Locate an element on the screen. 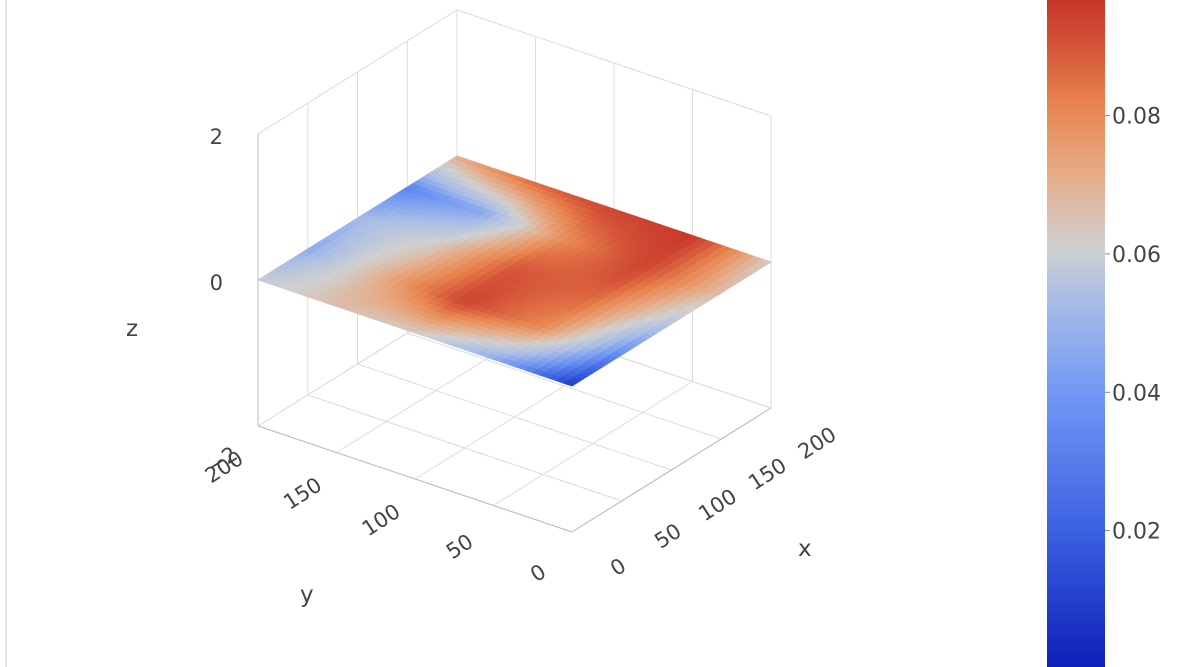 This screenshot has width=1185, height=667. x-tick-label-0: 0 is located at coordinates (618, 566).